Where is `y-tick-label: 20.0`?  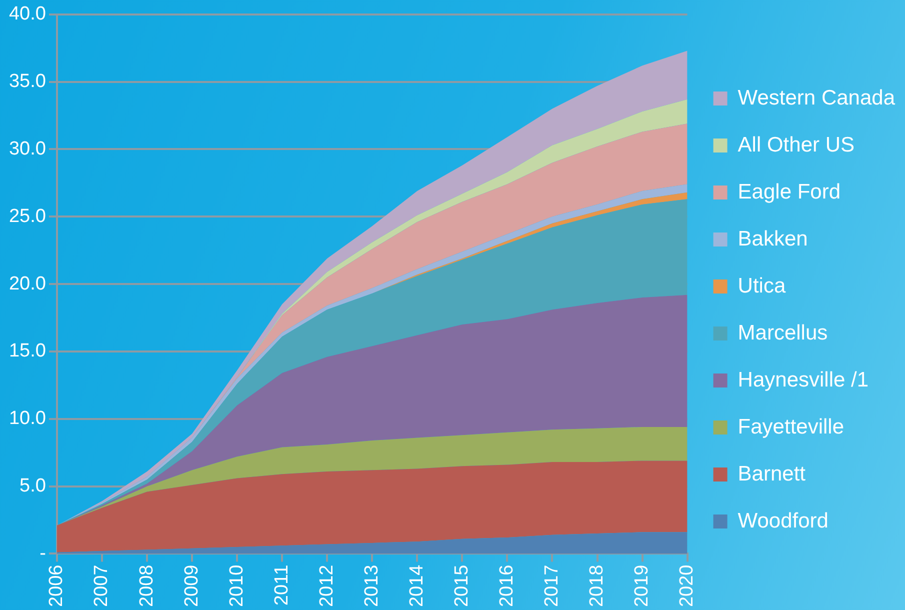 y-tick-label: 20.0 is located at coordinates (27, 283).